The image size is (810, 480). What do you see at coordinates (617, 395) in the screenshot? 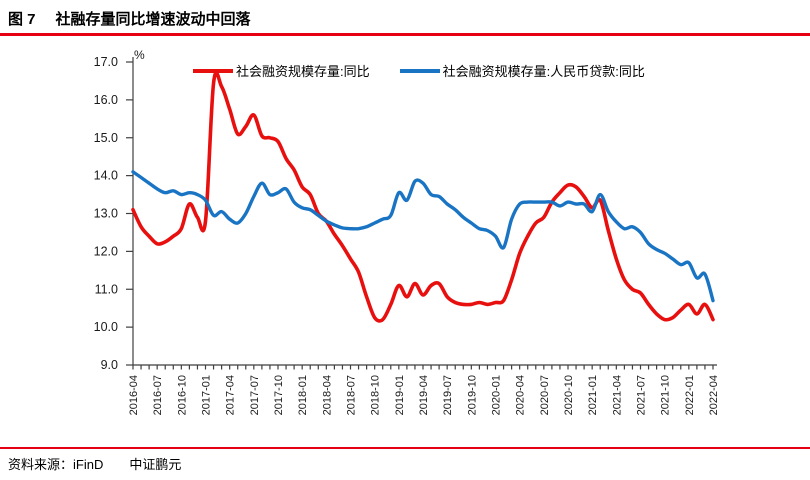
I see `svg-text: 2021-04` at bounding box center [617, 395].